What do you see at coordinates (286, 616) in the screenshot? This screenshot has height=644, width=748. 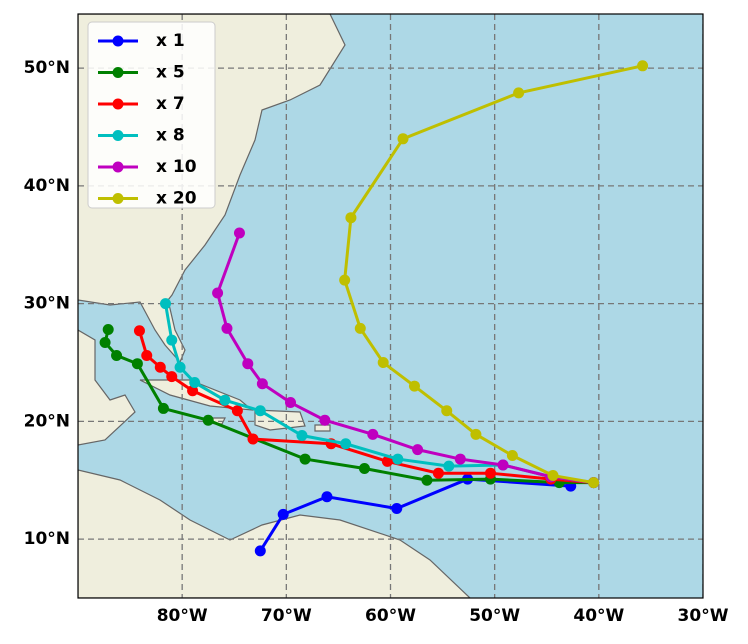 I see `x-tick-label: 70°W` at bounding box center [286, 616].